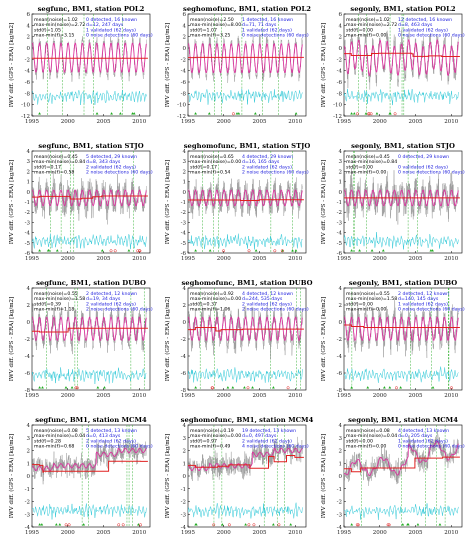 The image size is (473, 550). What do you see at coordinates (210, 36) in the screenshot?
I see `stat-line: max-min(f)=3.25` at bounding box center [210, 36].